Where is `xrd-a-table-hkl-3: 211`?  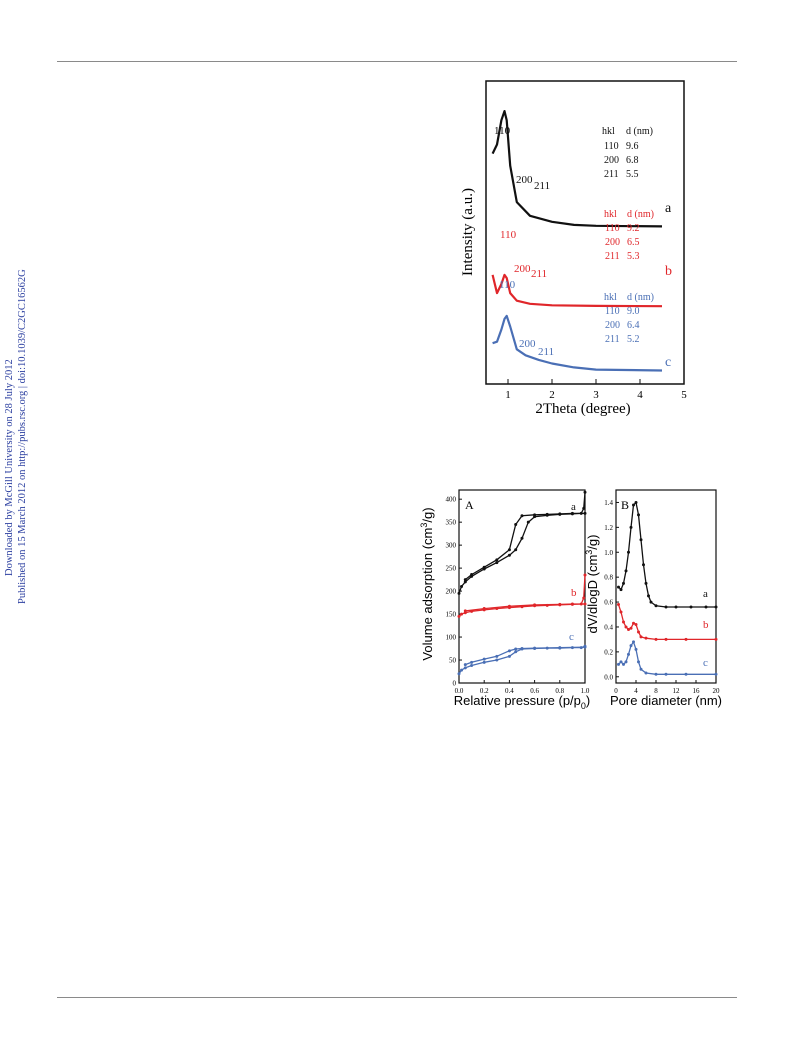 xrd-a-table-hkl-3: 211 is located at coordinates (611, 174).